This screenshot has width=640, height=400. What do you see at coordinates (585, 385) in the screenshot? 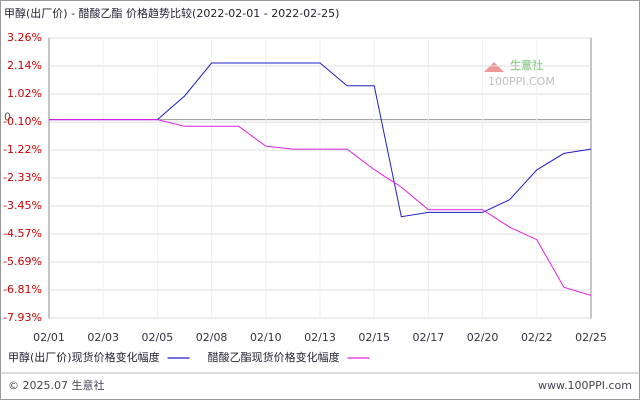
I see `footer-right: www.100PPI.com` at bounding box center [585, 385].